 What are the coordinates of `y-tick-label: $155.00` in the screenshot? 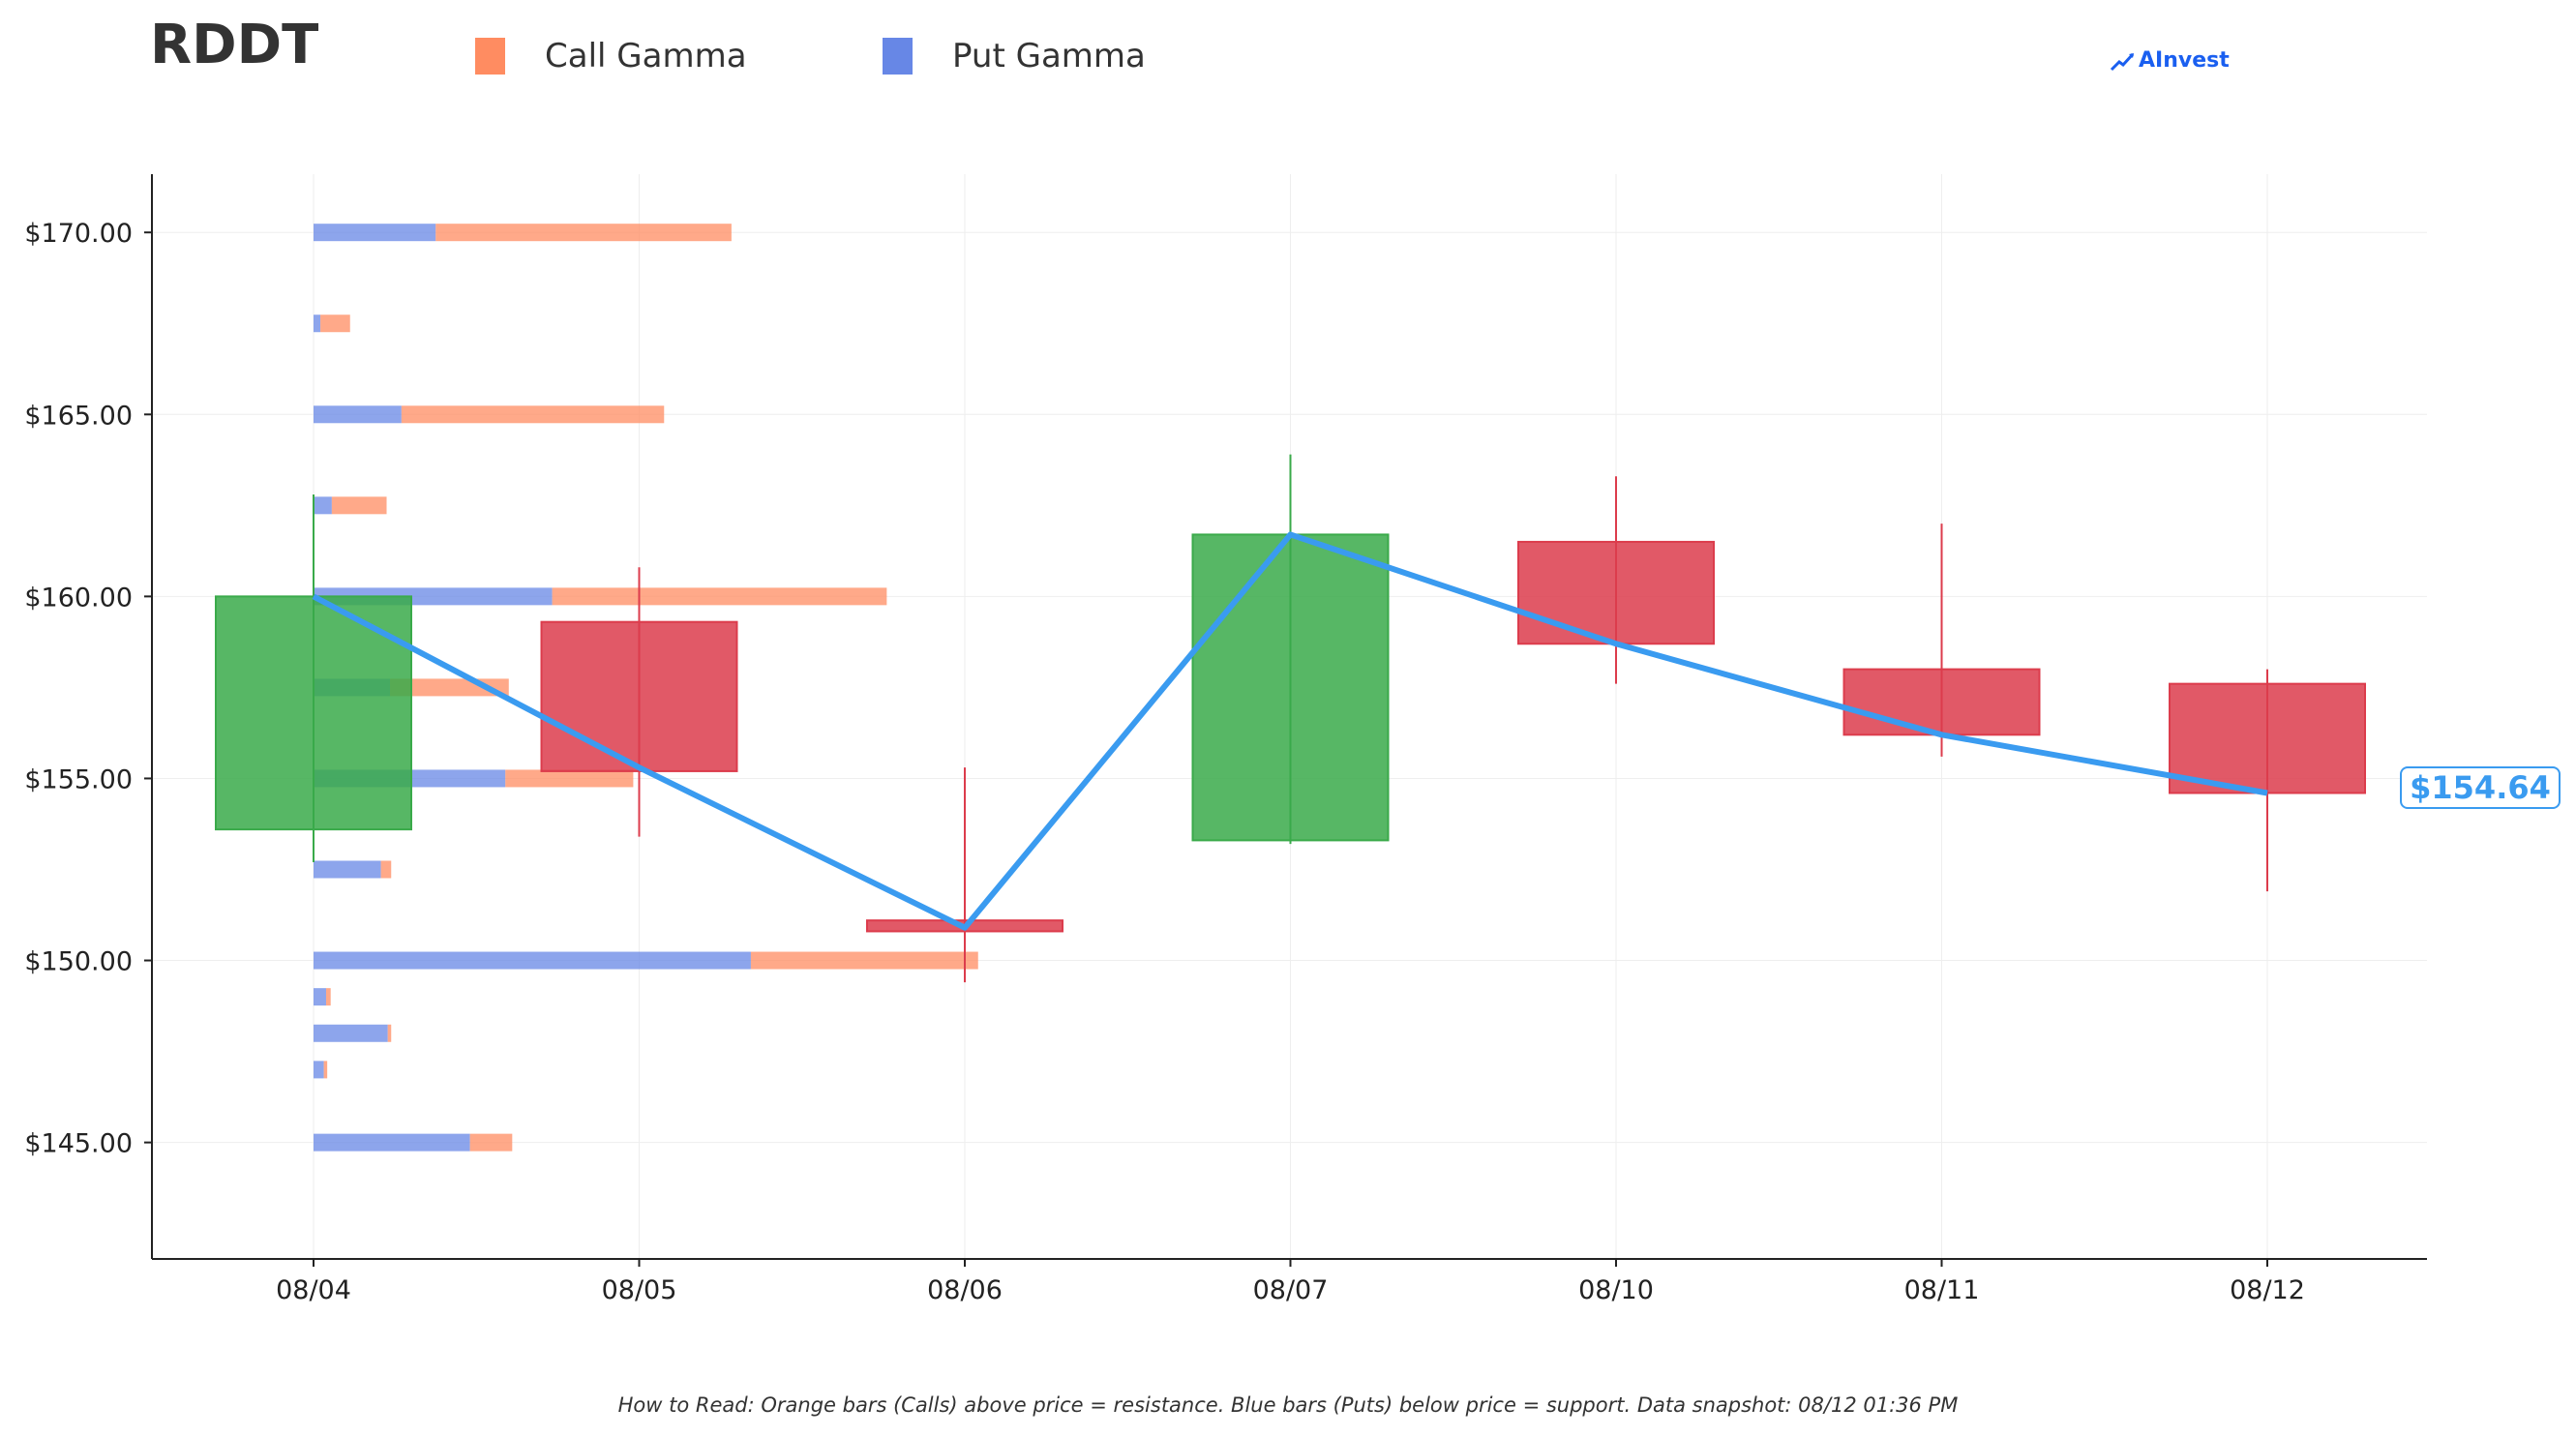 It's located at (78, 779).